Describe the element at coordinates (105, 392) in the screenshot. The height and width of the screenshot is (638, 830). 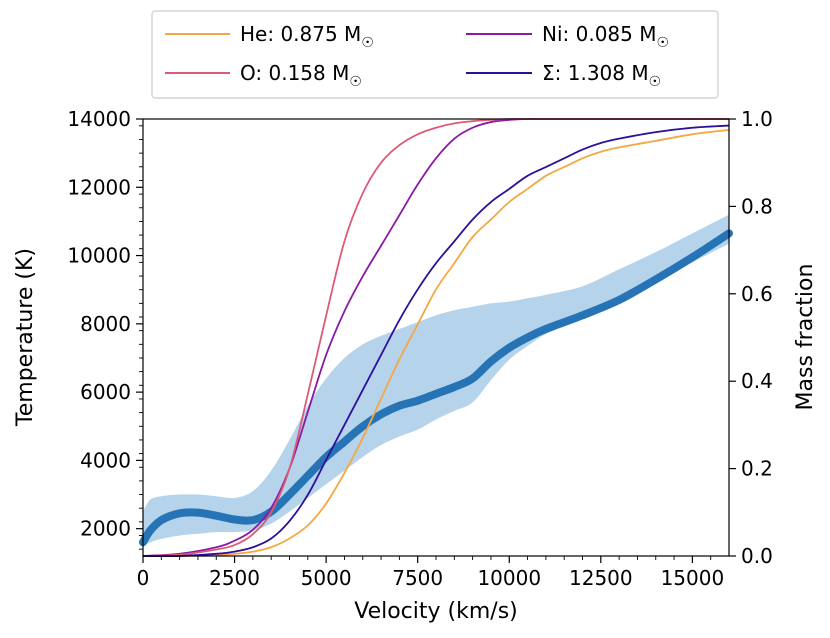
I see `y-left-tick-label: 6000` at that location.